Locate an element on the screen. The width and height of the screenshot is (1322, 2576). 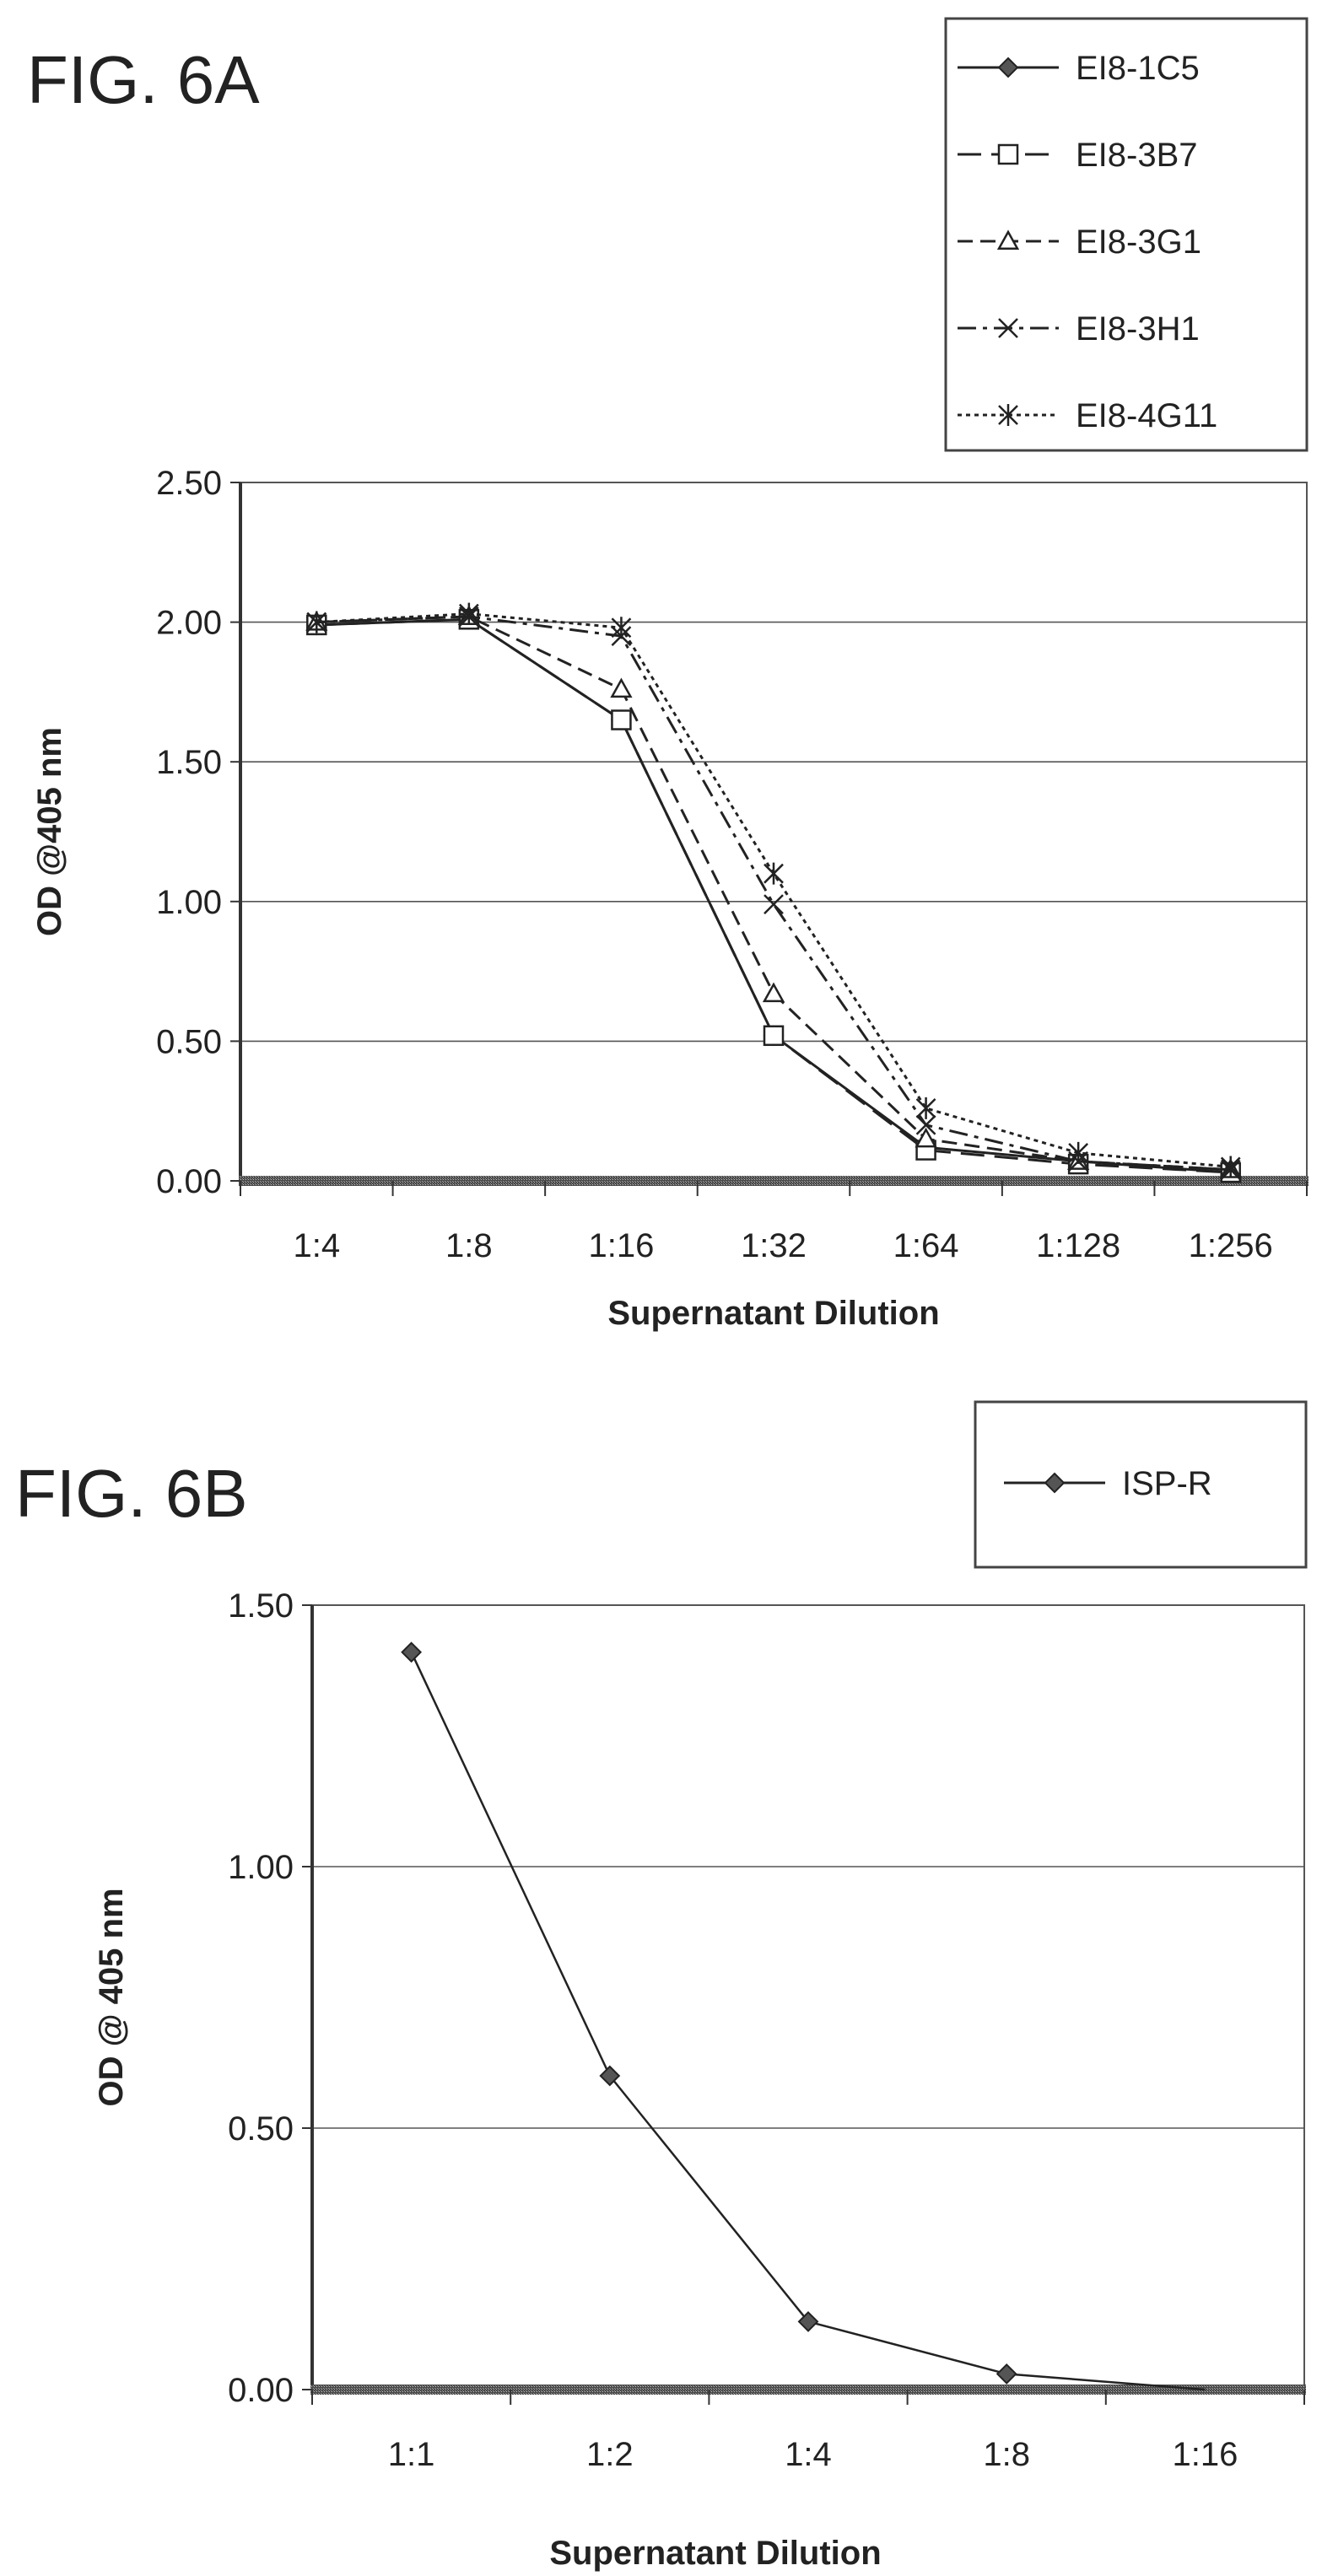
legend-6a: EI8-1C5 EI8-3B7 EI8-3G1 EI8-3H1 EI8-4G11 is located at coordinates (1126, 234).